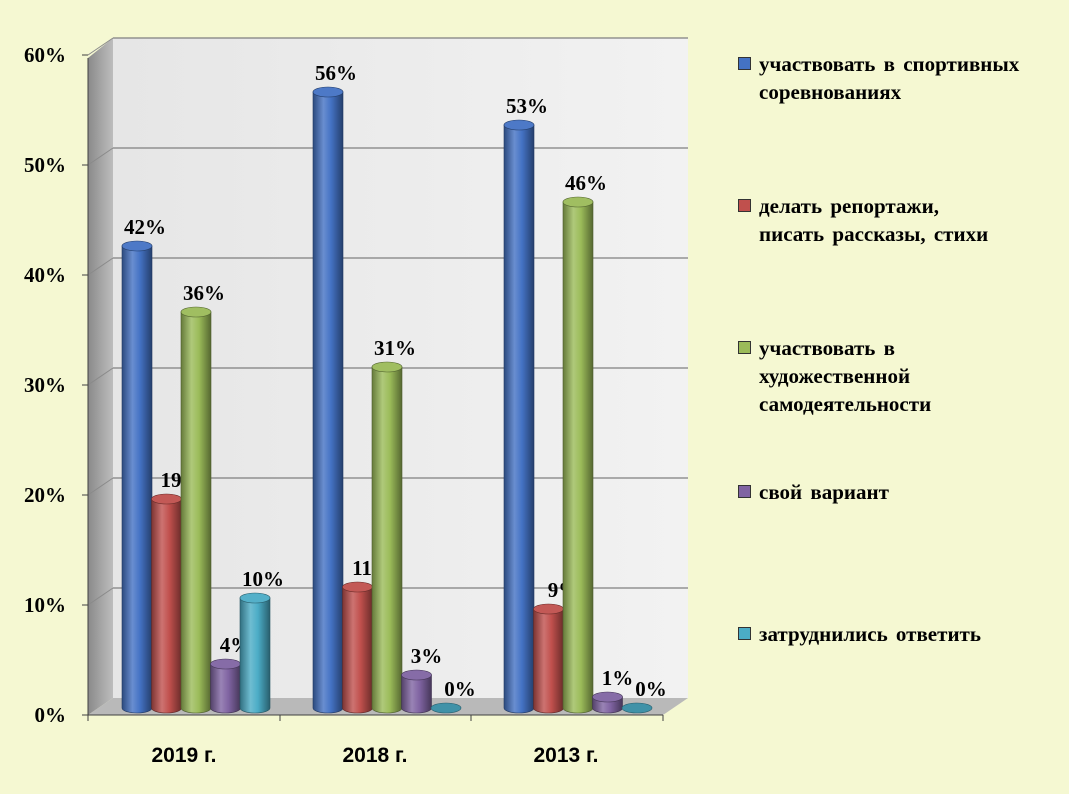  What do you see at coordinates (586, 183) in the screenshot?
I see `data-label: 46%` at bounding box center [586, 183].